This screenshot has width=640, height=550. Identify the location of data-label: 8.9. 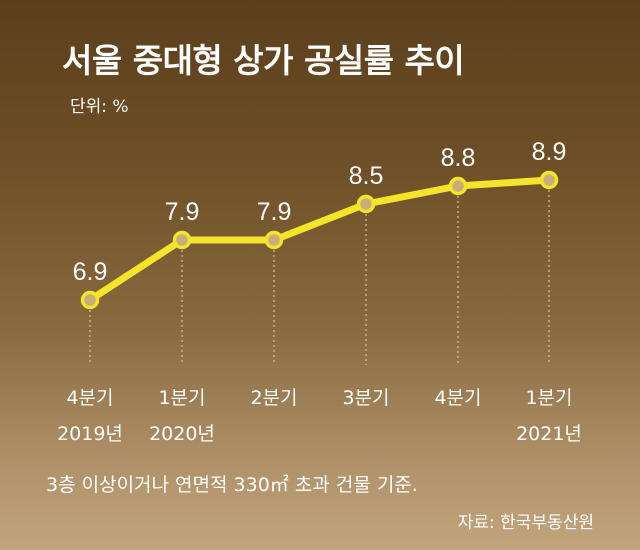
(549, 152).